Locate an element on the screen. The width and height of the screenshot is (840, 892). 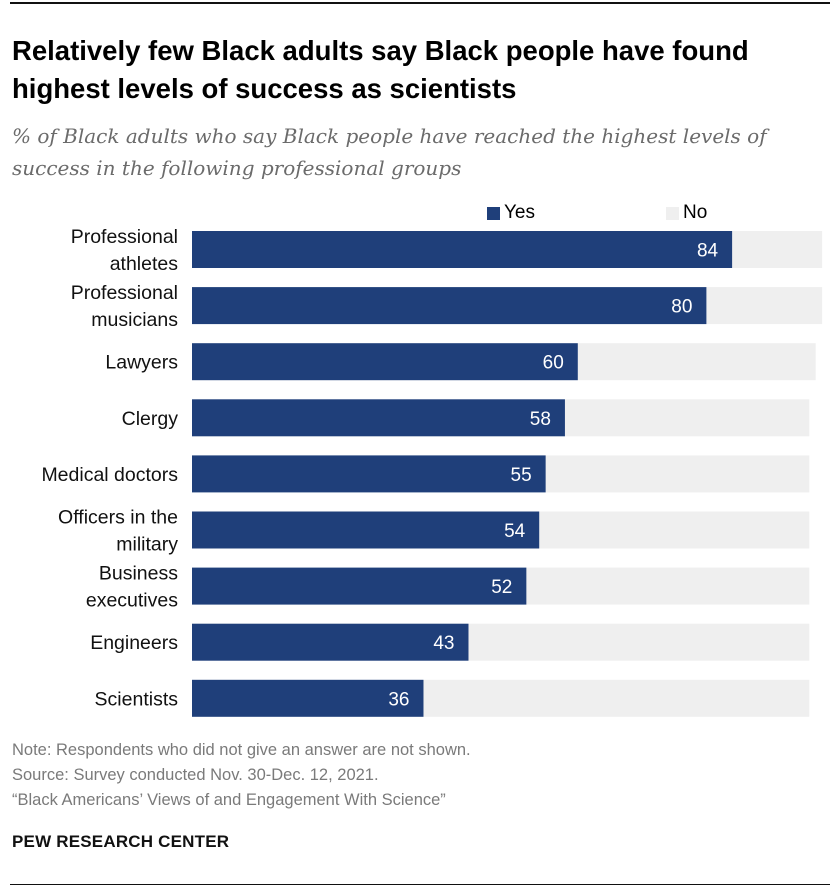
legend-no: No is located at coordinates (686, 213).